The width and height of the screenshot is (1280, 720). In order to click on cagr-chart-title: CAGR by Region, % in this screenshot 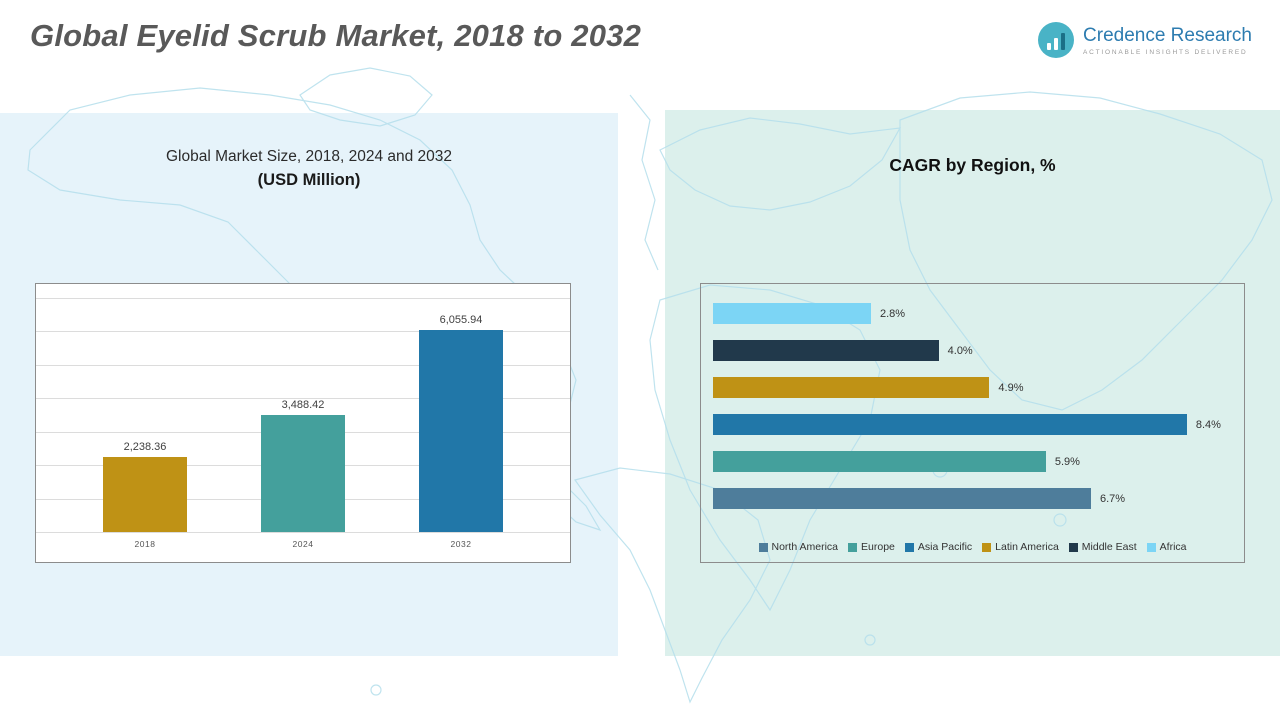, I will do `click(972, 165)`.